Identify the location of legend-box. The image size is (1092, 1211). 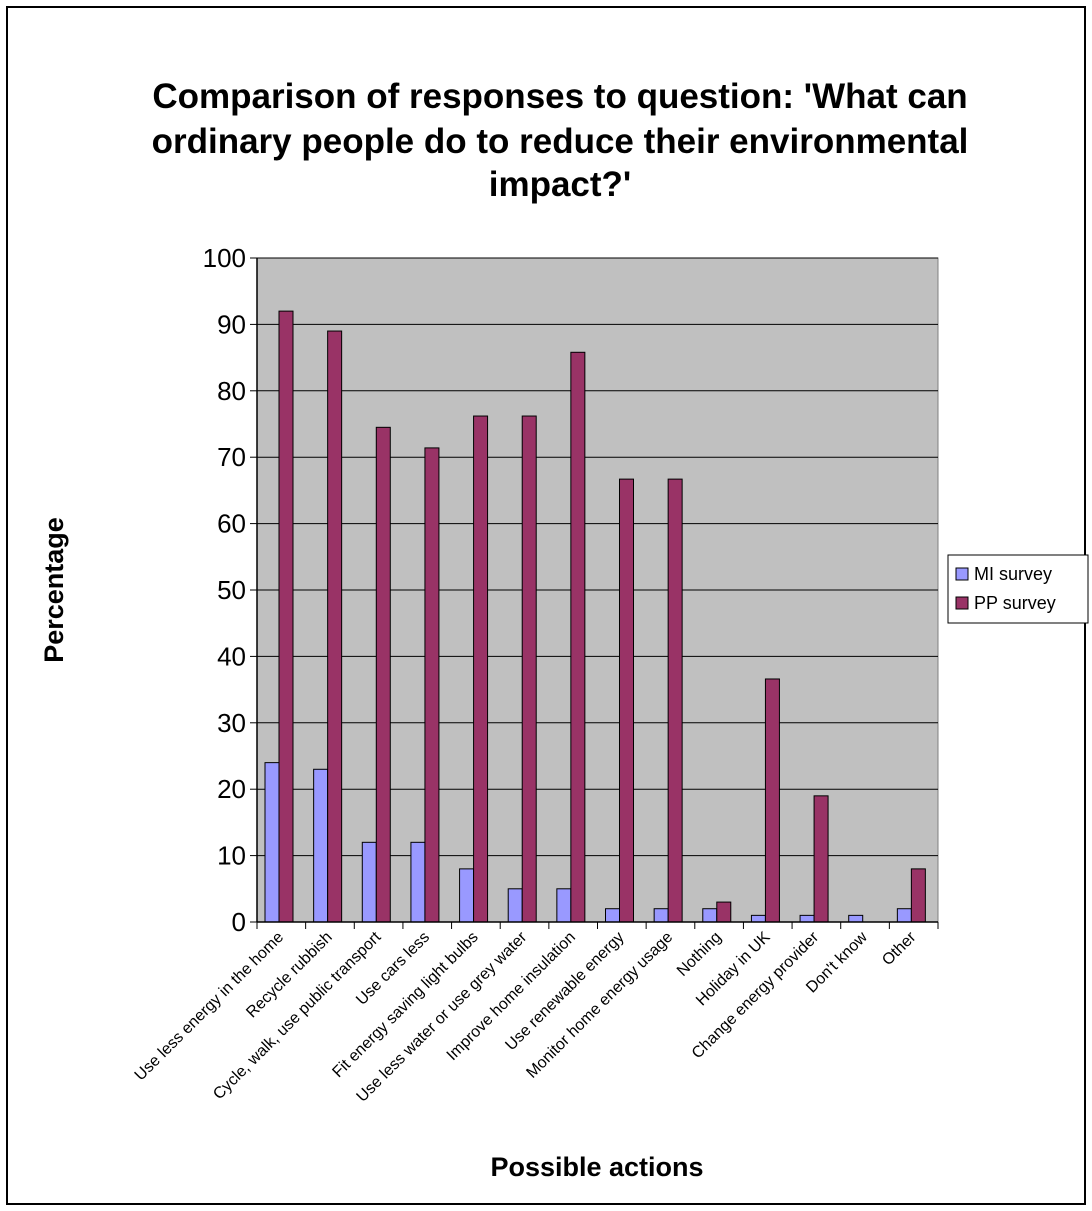
(1018, 589).